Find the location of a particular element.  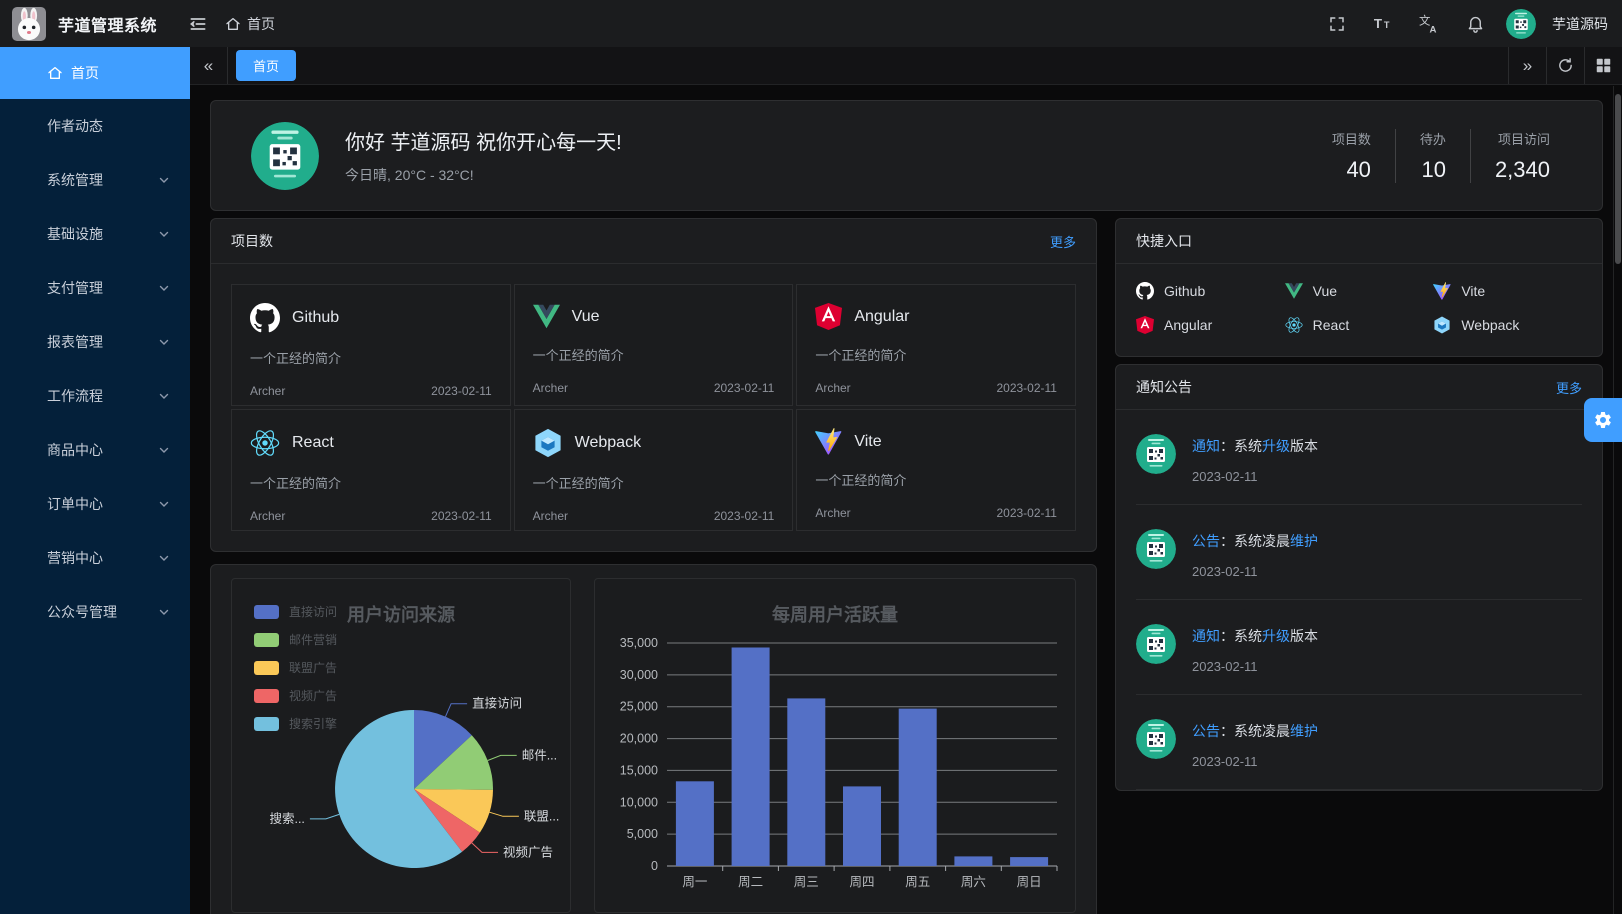

sidebar-item-payment: 支付管理 is located at coordinates (95, 288).